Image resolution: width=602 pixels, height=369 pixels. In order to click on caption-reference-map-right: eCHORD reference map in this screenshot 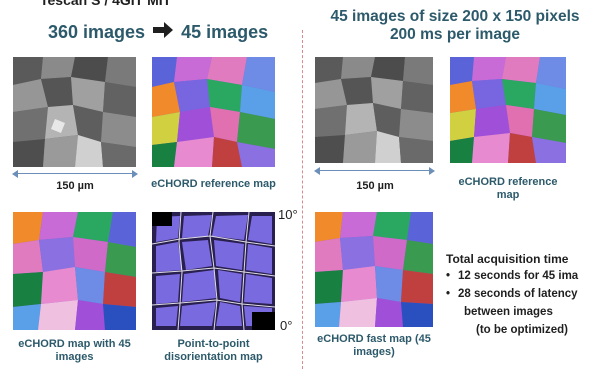, I will do `click(508, 188)`.